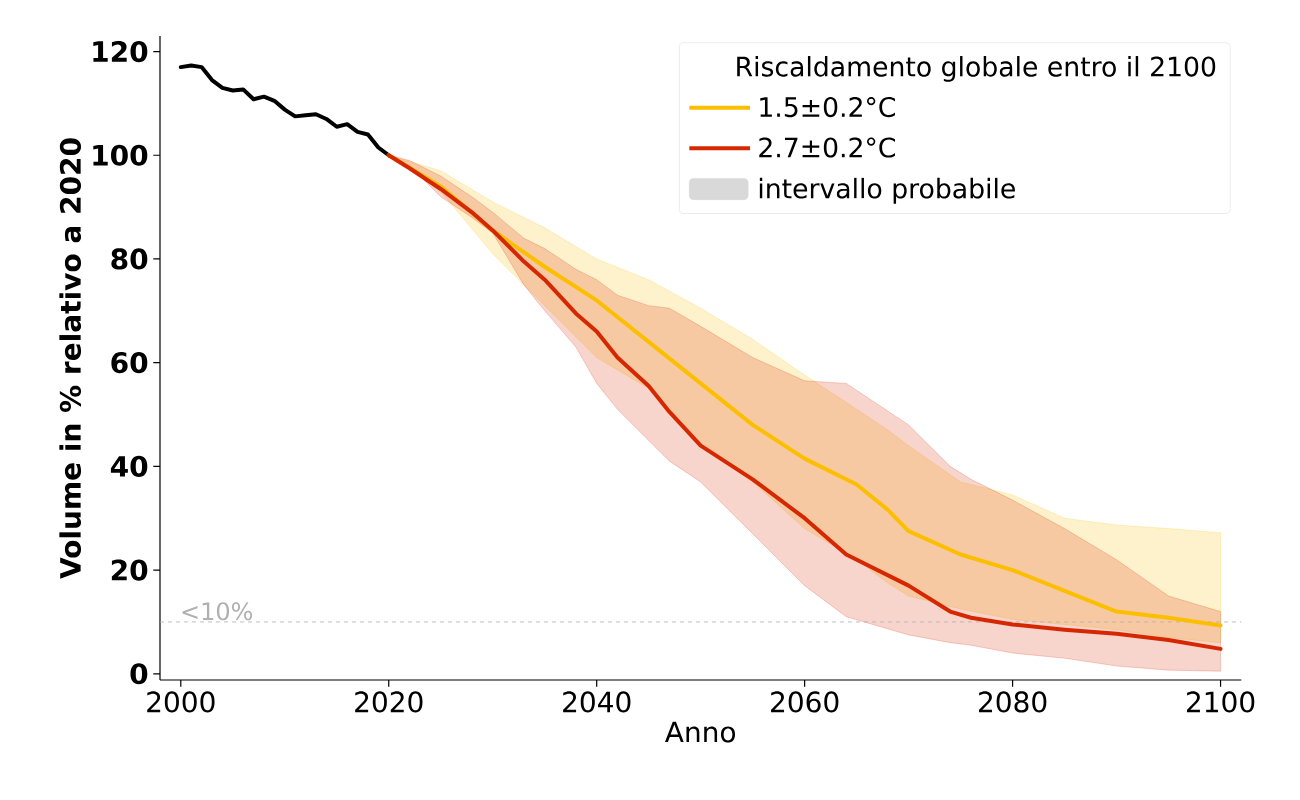 The height and width of the screenshot is (800, 1300). What do you see at coordinates (389, 702) in the screenshot?
I see `x-tick-label: 2020` at bounding box center [389, 702].